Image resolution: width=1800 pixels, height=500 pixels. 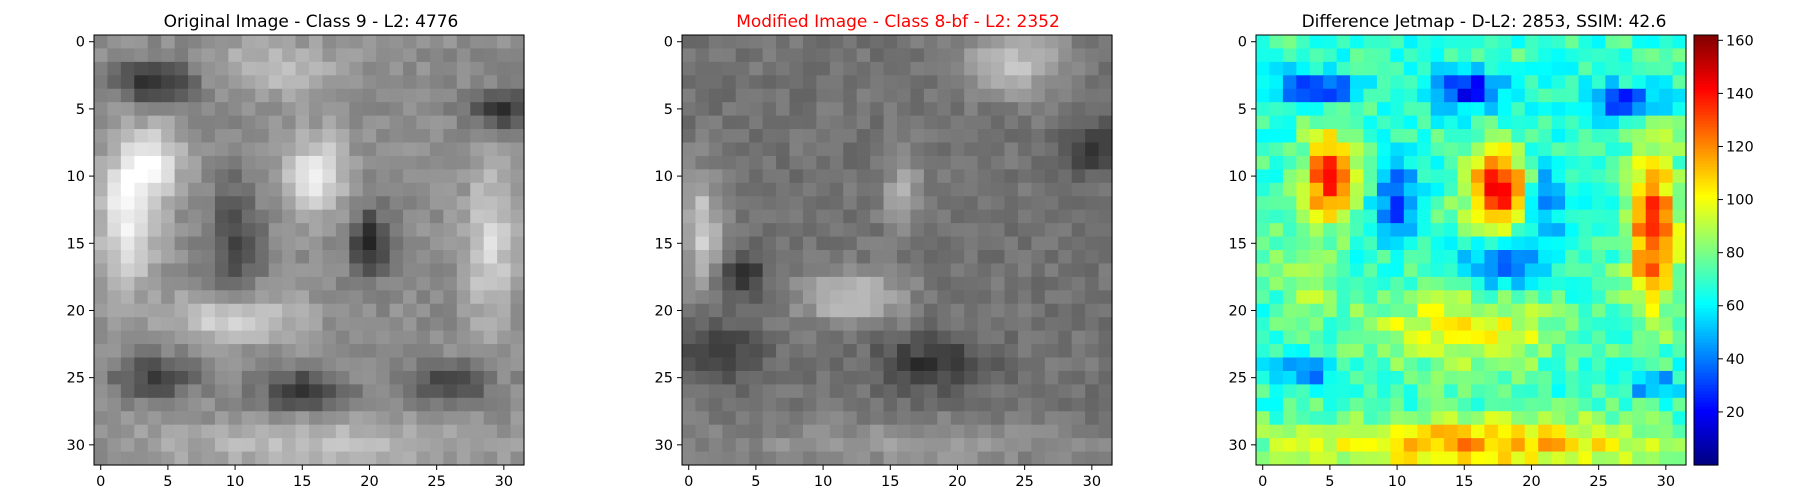 I want to click on y-tick-label: 15, so click(x=76, y=244).